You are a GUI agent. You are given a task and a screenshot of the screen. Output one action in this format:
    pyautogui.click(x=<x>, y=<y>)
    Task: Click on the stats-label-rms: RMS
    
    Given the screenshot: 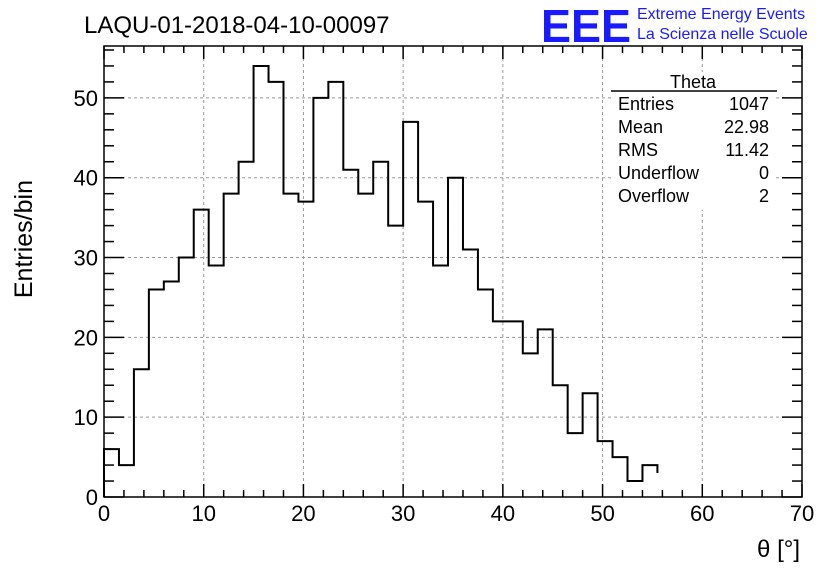 What is the action you would take?
    pyautogui.click(x=638, y=150)
    